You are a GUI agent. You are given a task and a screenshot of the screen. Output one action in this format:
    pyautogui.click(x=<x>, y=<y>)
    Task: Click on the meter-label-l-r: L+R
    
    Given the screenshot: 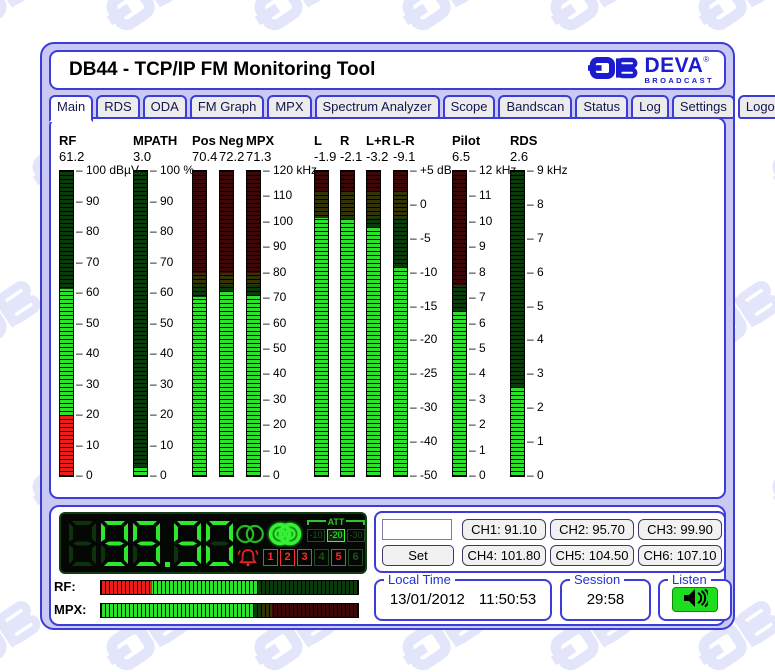 What is the action you would take?
    pyautogui.click(x=378, y=140)
    